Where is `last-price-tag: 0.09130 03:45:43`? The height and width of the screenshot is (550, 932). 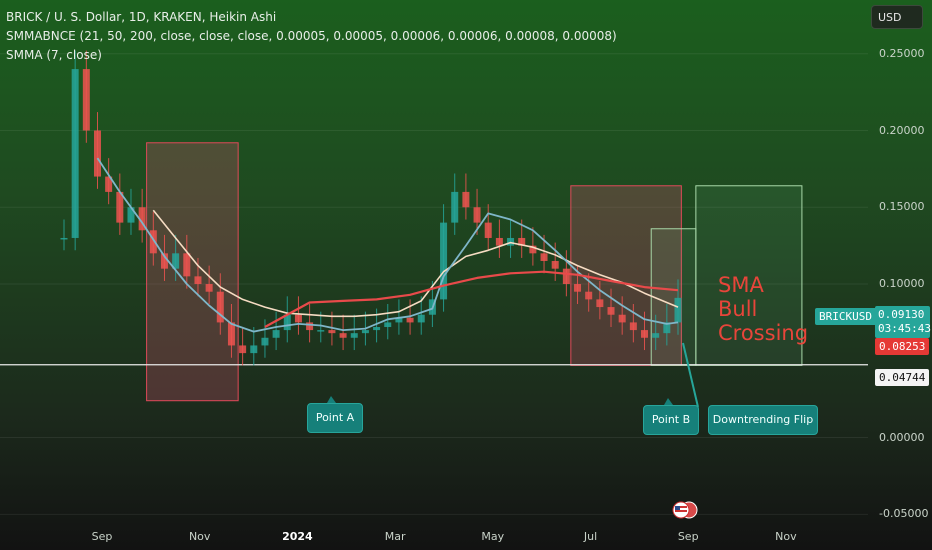 last-price-tag: 0.09130 03:45:43 is located at coordinates (903, 322).